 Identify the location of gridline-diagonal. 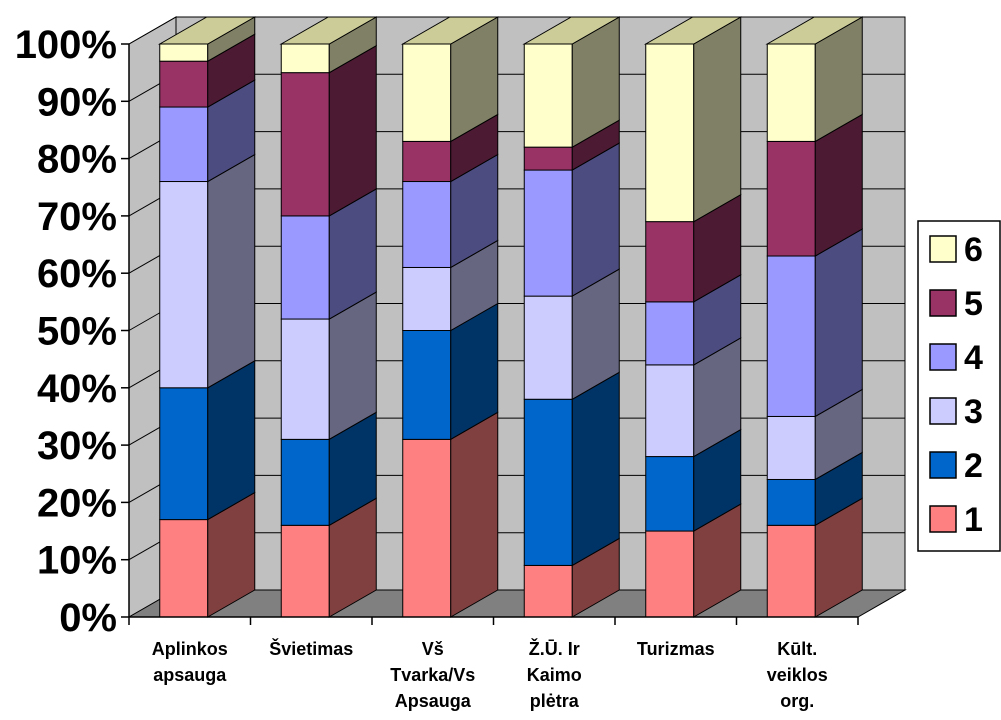
(152, 30).